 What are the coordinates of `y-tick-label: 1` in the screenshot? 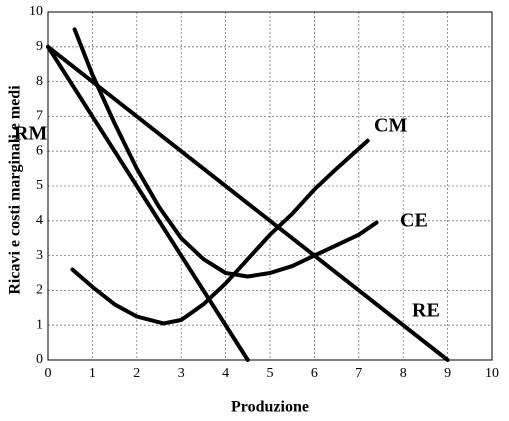 It's located at (39, 324).